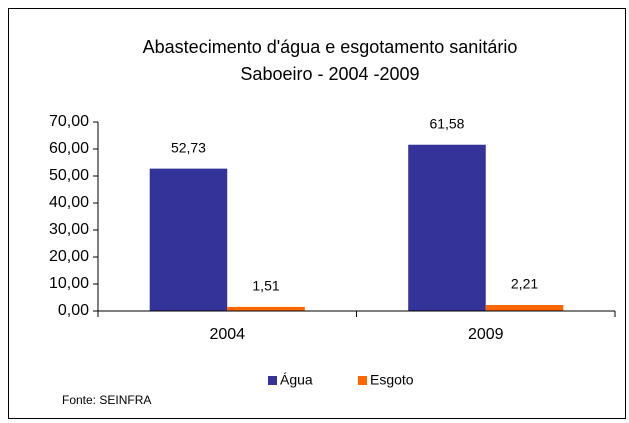 The image size is (629, 423). What do you see at coordinates (524, 284) in the screenshot?
I see `value-label: 2,21` at bounding box center [524, 284].